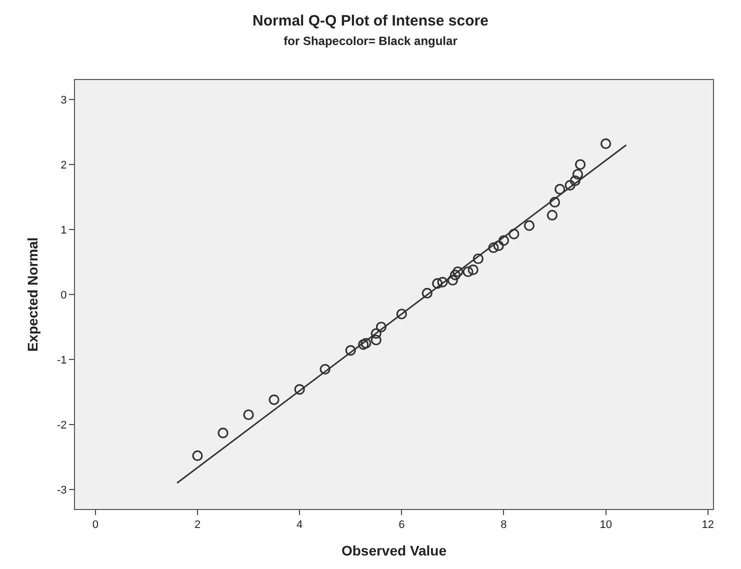 The height and width of the screenshot is (569, 741). What do you see at coordinates (503, 525) in the screenshot?
I see `x-tick-label: 8` at bounding box center [503, 525].